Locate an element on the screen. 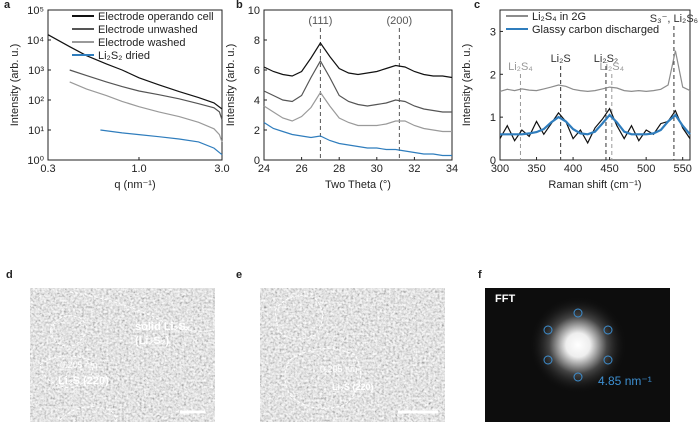 The height and width of the screenshot is (435, 698). x-axis-label: Raman shift (cm⁻¹) is located at coordinates (594, 185).